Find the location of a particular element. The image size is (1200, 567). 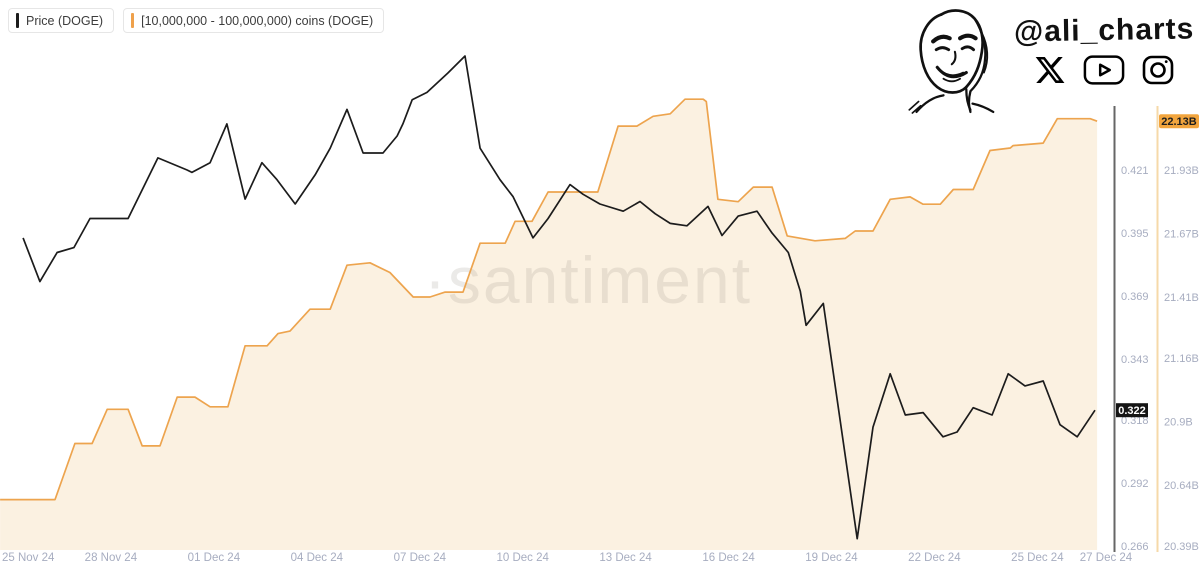

branding: @ali_charts is located at coordinates (1050, 58).